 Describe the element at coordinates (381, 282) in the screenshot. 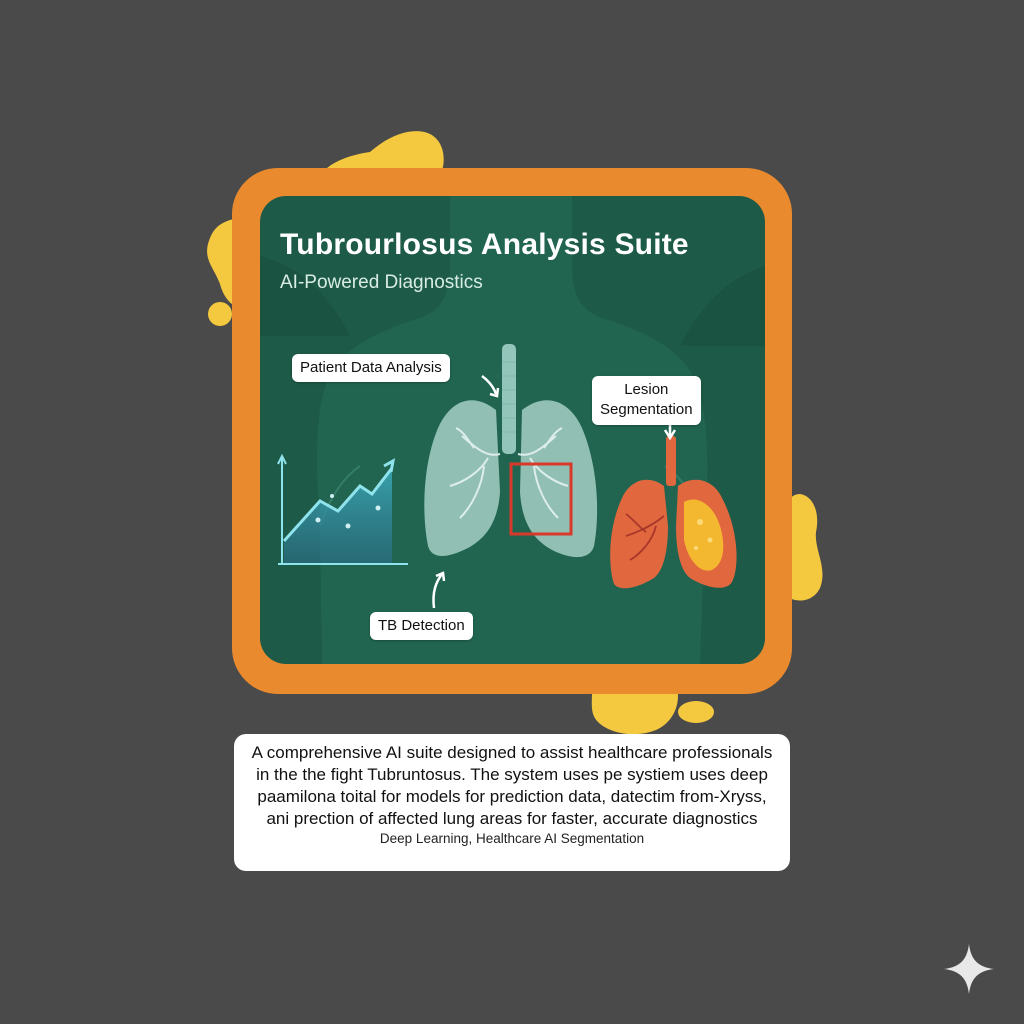

I see `page-subtitle: AI-Powered Diagnostics` at that location.